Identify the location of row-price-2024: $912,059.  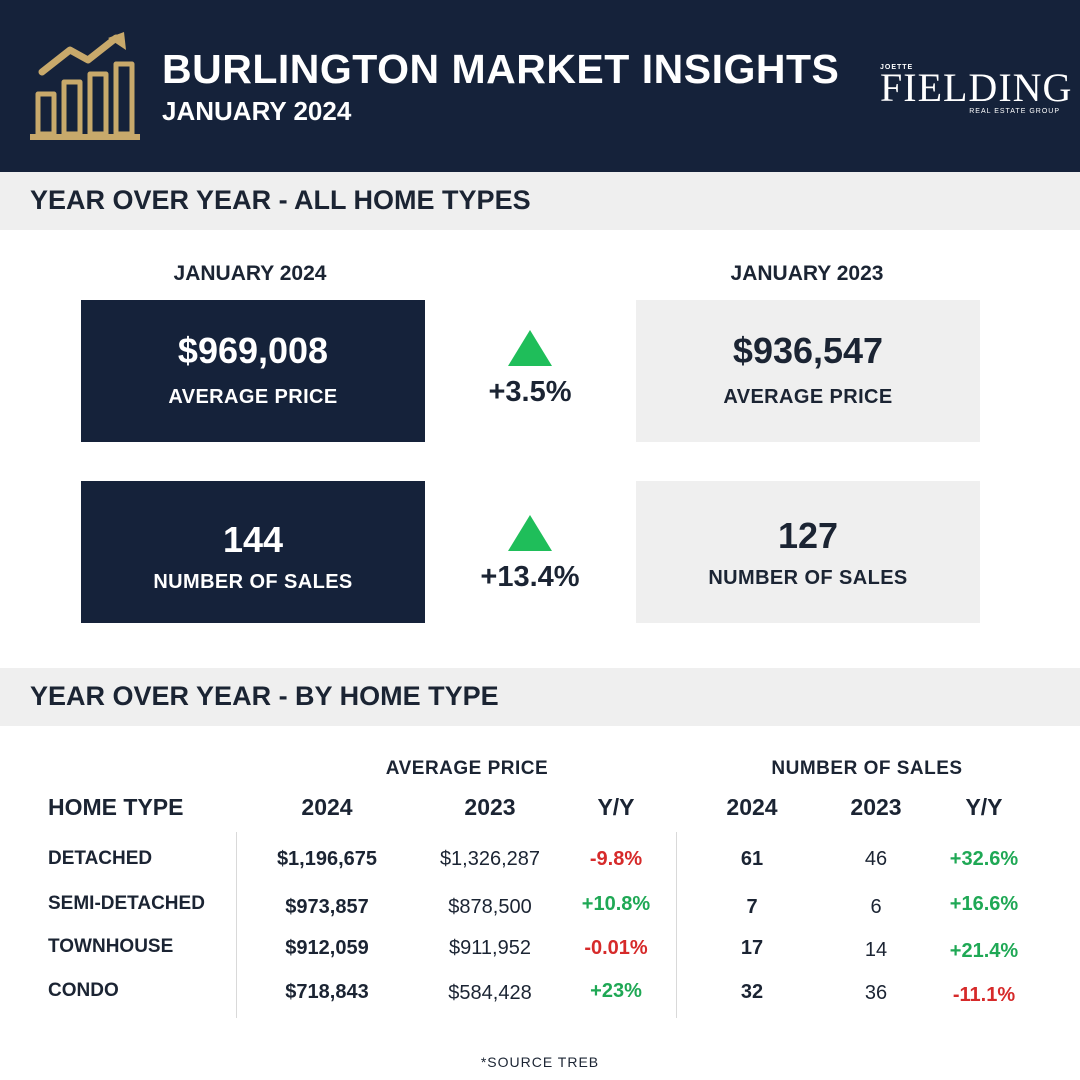
(327, 948).